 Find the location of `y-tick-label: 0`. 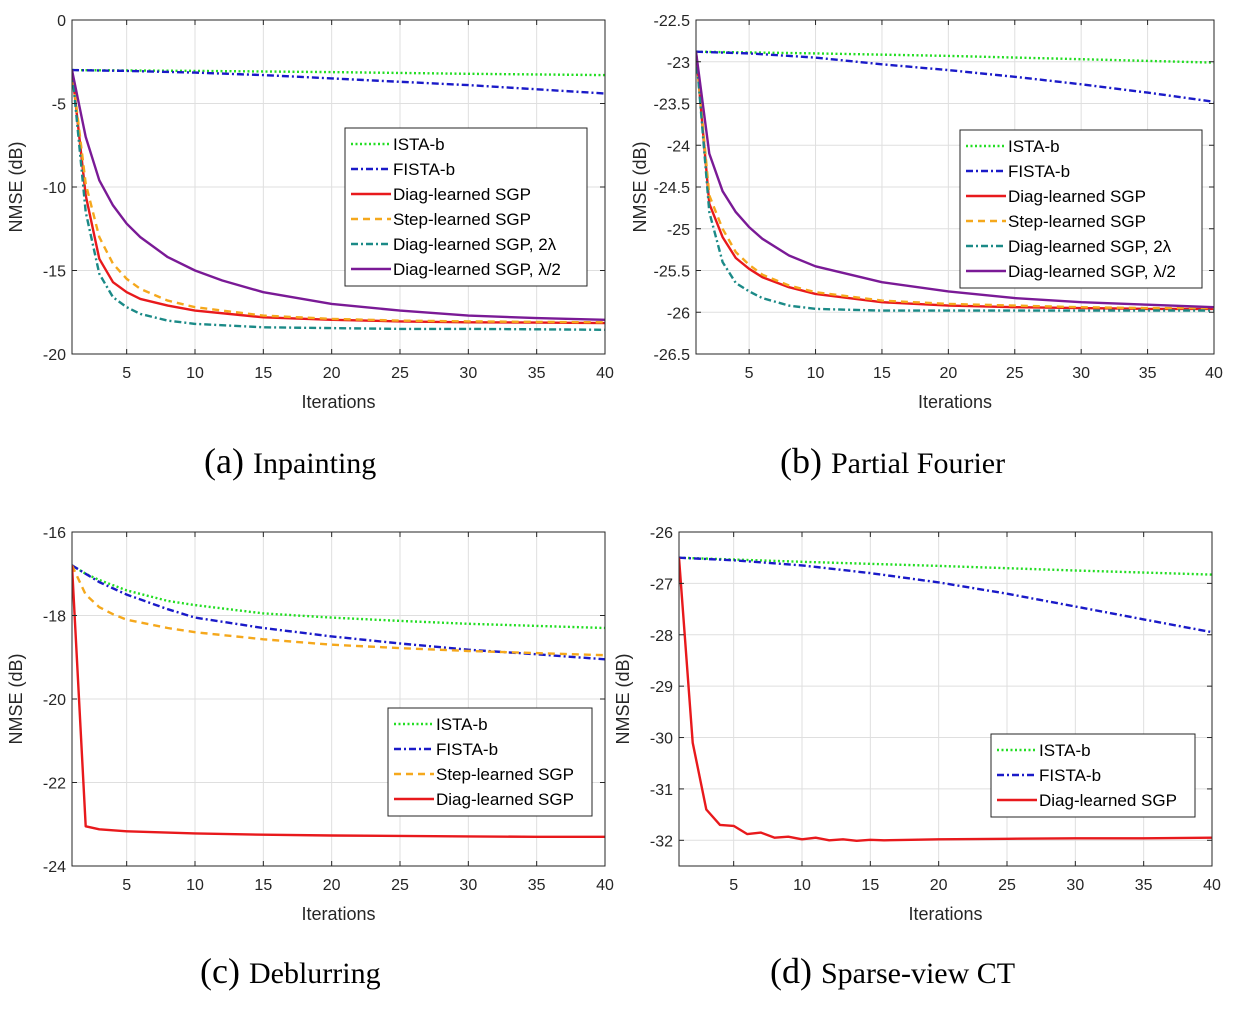

y-tick-label: 0 is located at coordinates (61, 21).